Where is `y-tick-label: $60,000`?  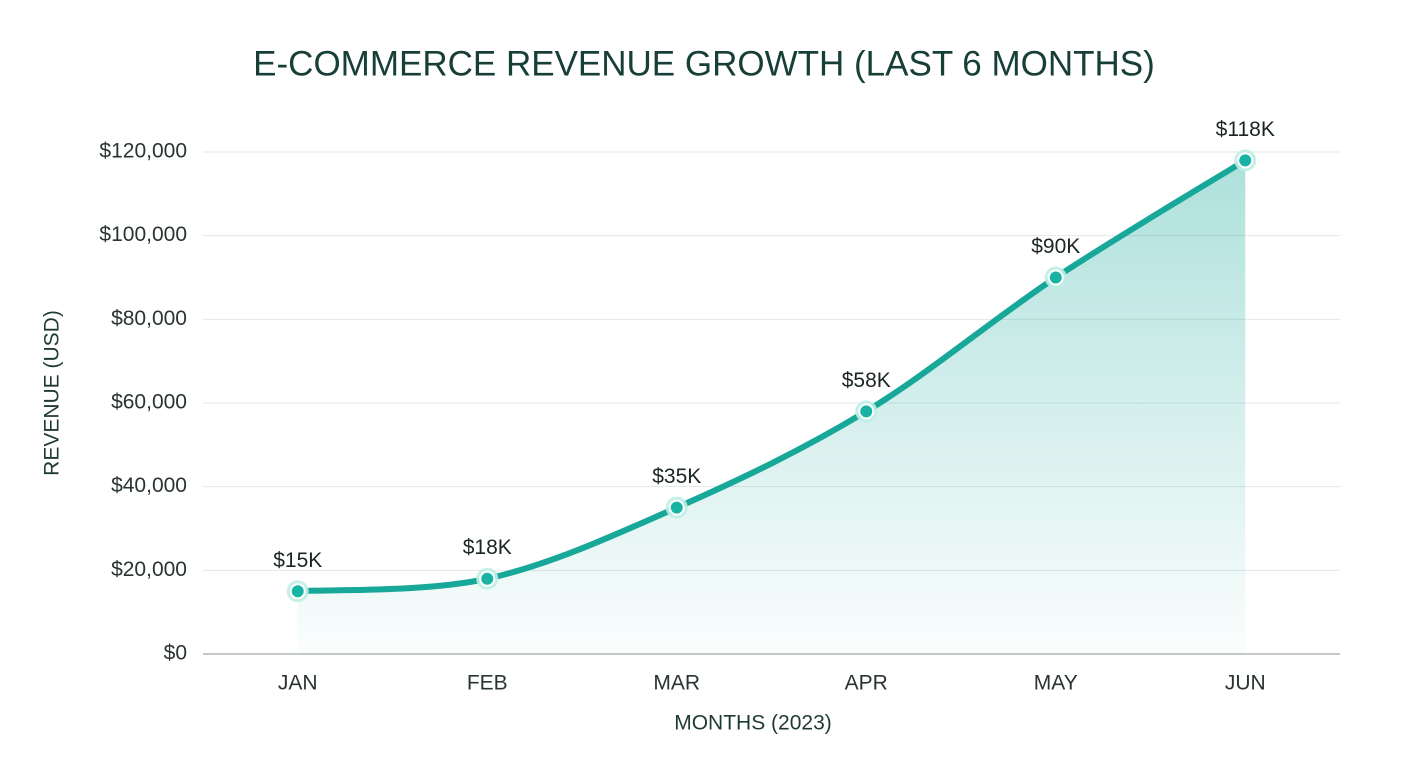
y-tick-label: $60,000 is located at coordinates (149, 402).